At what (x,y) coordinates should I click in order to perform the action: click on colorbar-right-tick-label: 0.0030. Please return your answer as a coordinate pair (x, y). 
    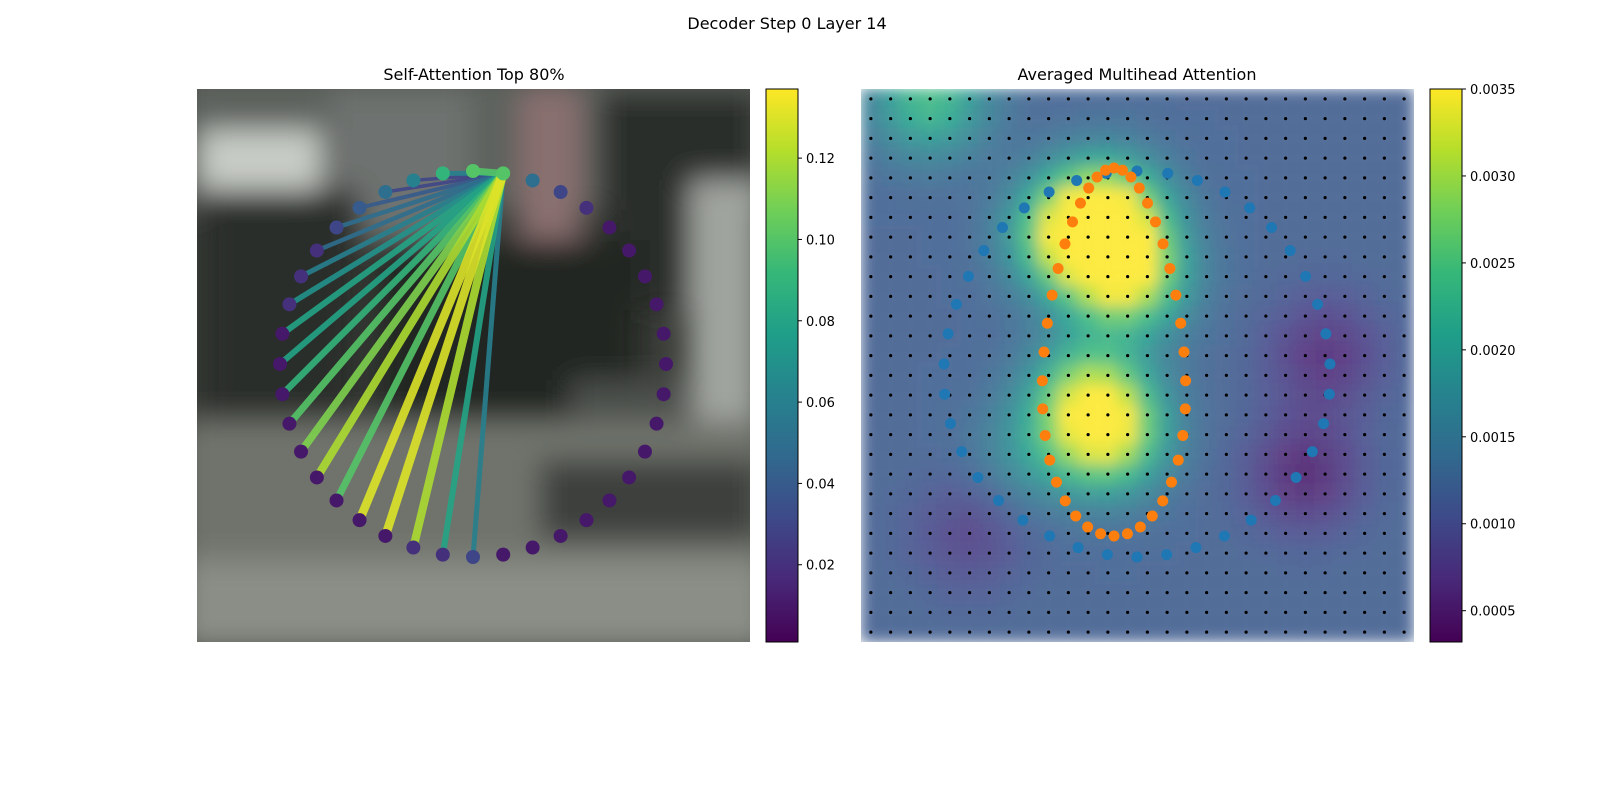
    Looking at the image, I should click on (1493, 177).